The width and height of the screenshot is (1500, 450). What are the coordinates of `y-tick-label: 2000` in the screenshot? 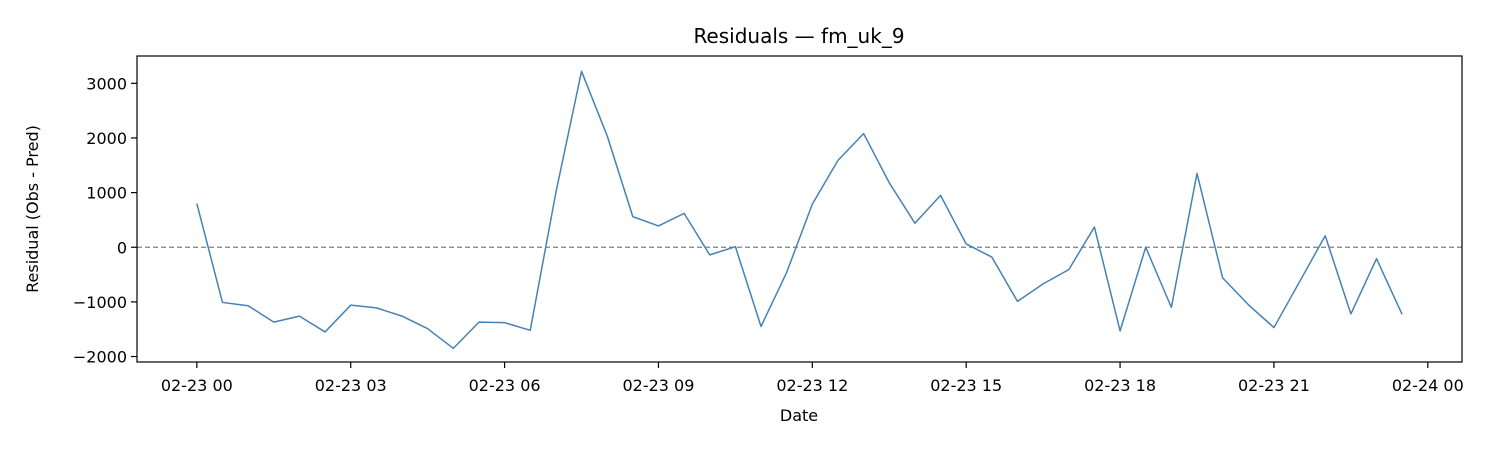 It's located at (106, 138).